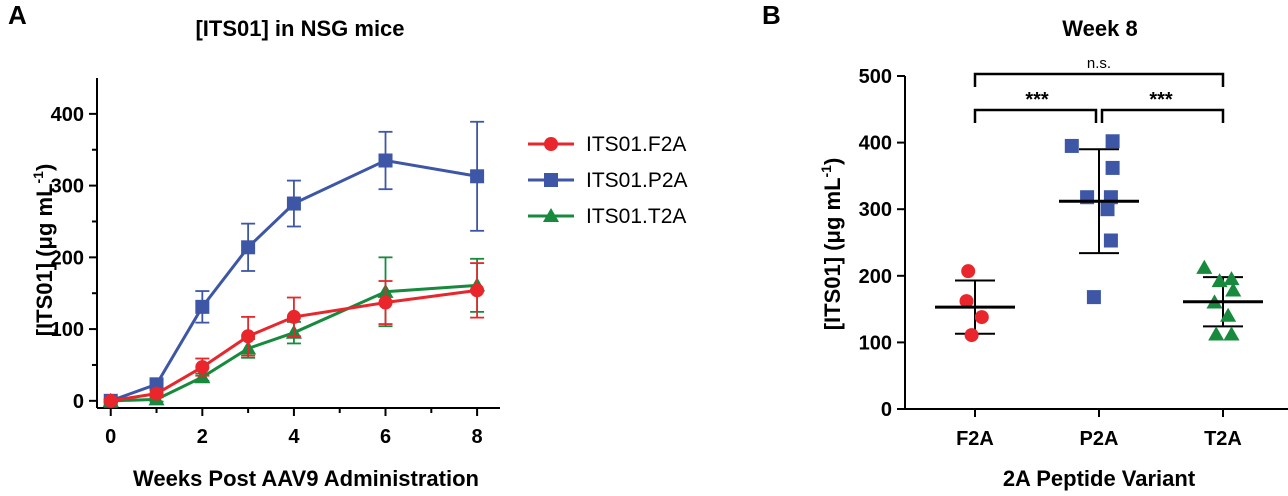  What do you see at coordinates (975, 439) in the screenshot?
I see `chart-b-xtick-label: F2A` at bounding box center [975, 439].